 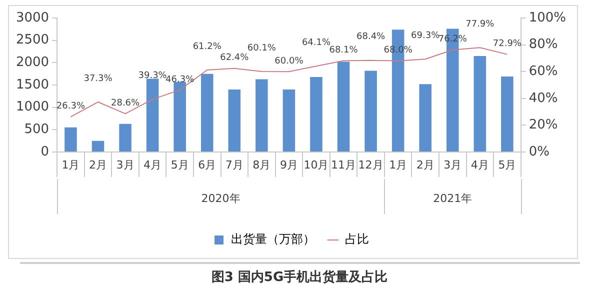 I want to click on data-label: 28.6%, so click(x=125, y=103).